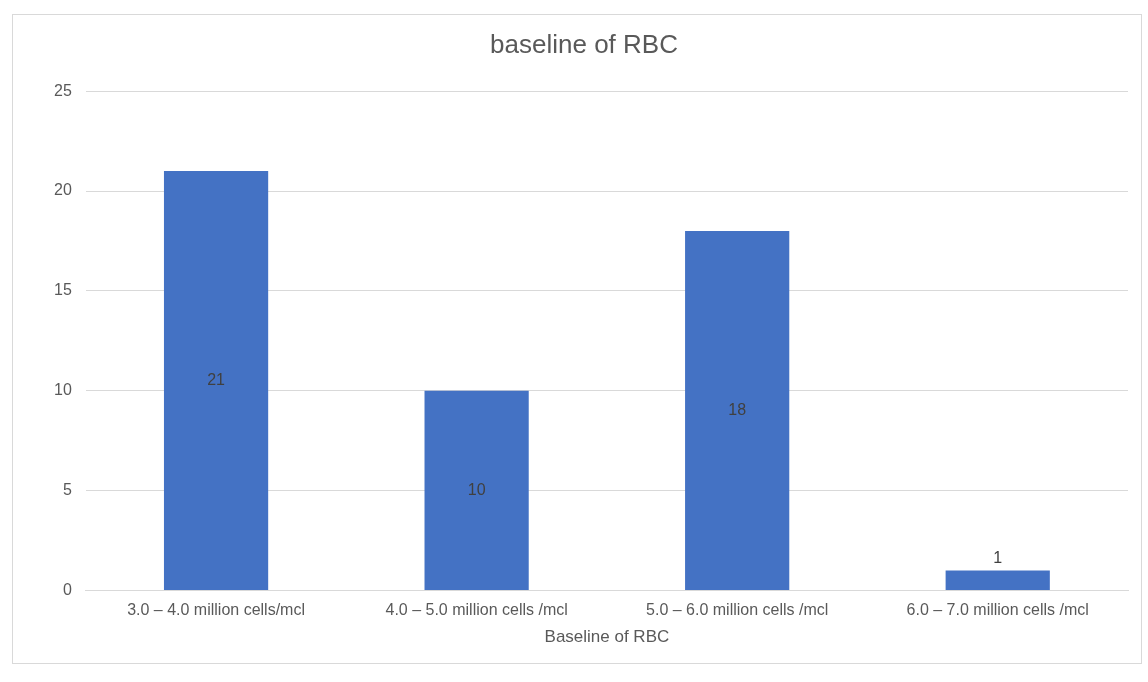 This screenshot has width=1148, height=682. What do you see at coordinates (63, 90) in the screenshot?
I see `y-tick-label: 25` at bounding box center [63, 90].